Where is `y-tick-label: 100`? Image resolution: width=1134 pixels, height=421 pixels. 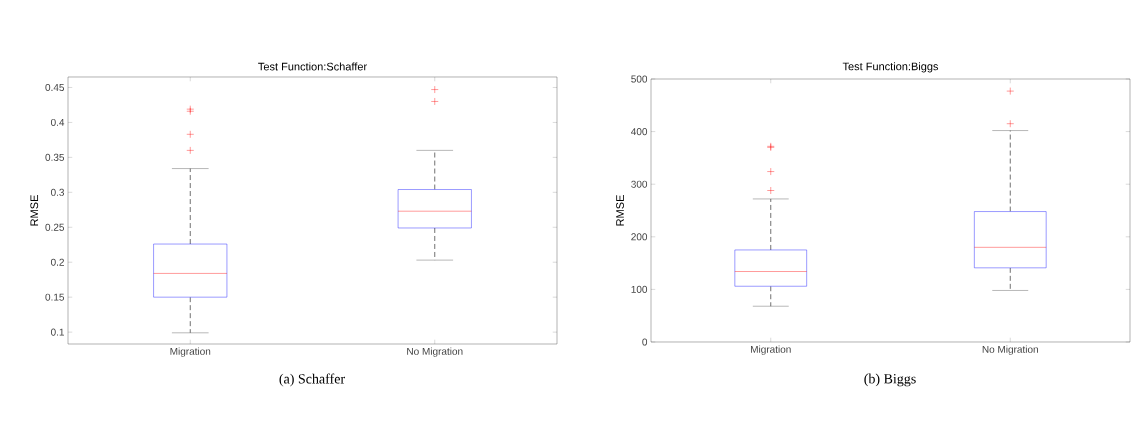
y-tick-label: 100 is located at coordinates (639, 289).